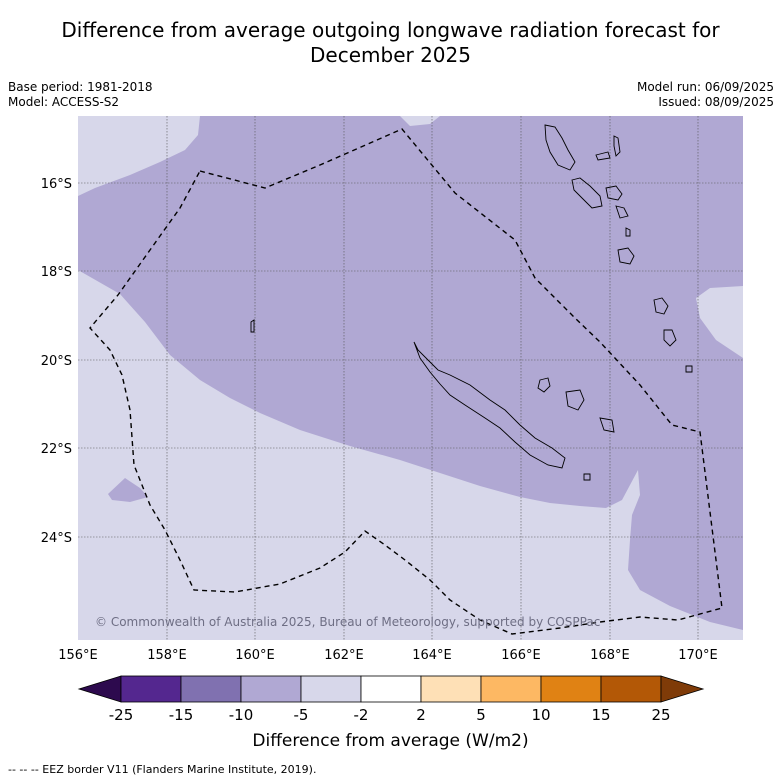  Describe the element at coordinates (80, 87) in the screenshot. I see `base-period: Base period: 1981-2018` at that location.